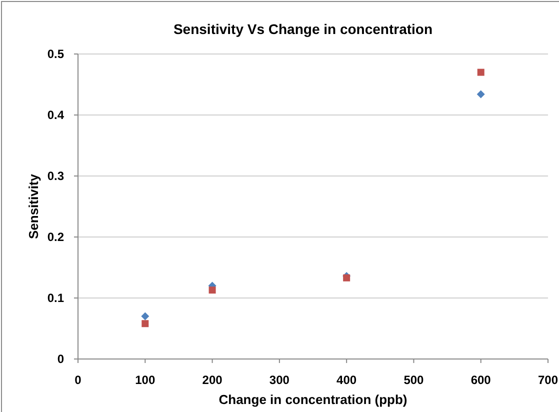 This screenshot has height=412, width=559. I want to click on chart-title: Sensitivity Vs Change in concentration, so click(303, 29).